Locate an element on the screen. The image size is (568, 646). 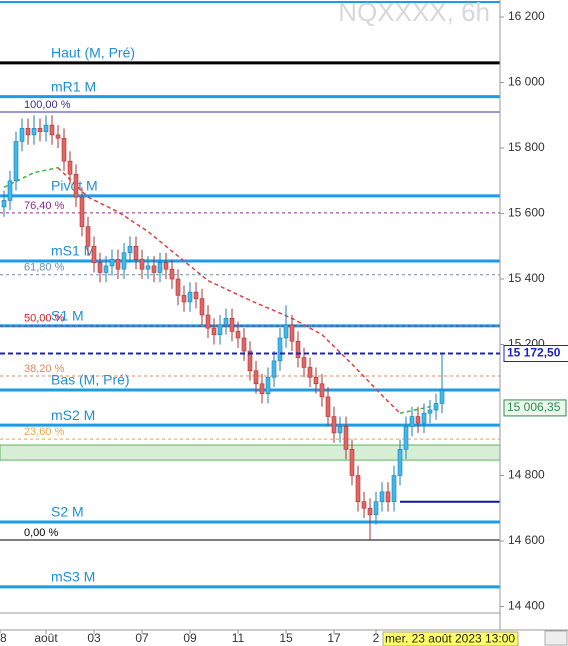
pivot-label: S2 M is located at coordinates (67, 512).